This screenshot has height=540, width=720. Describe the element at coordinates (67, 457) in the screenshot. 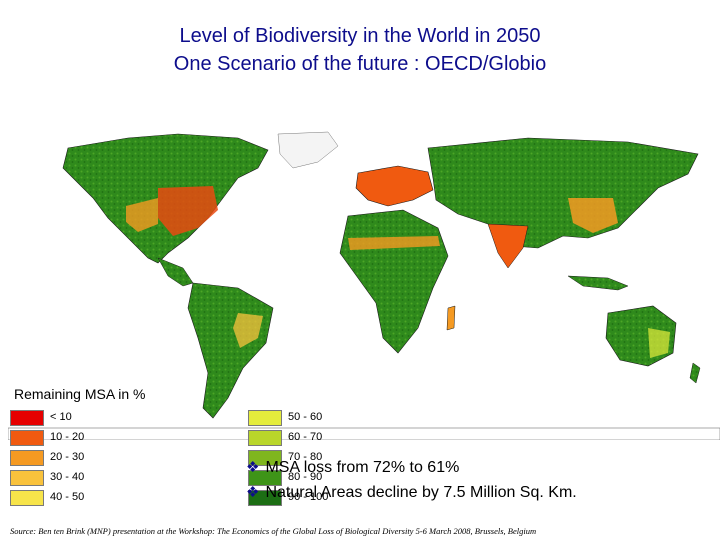

I see `legend-label: 20 - 30` at that location.